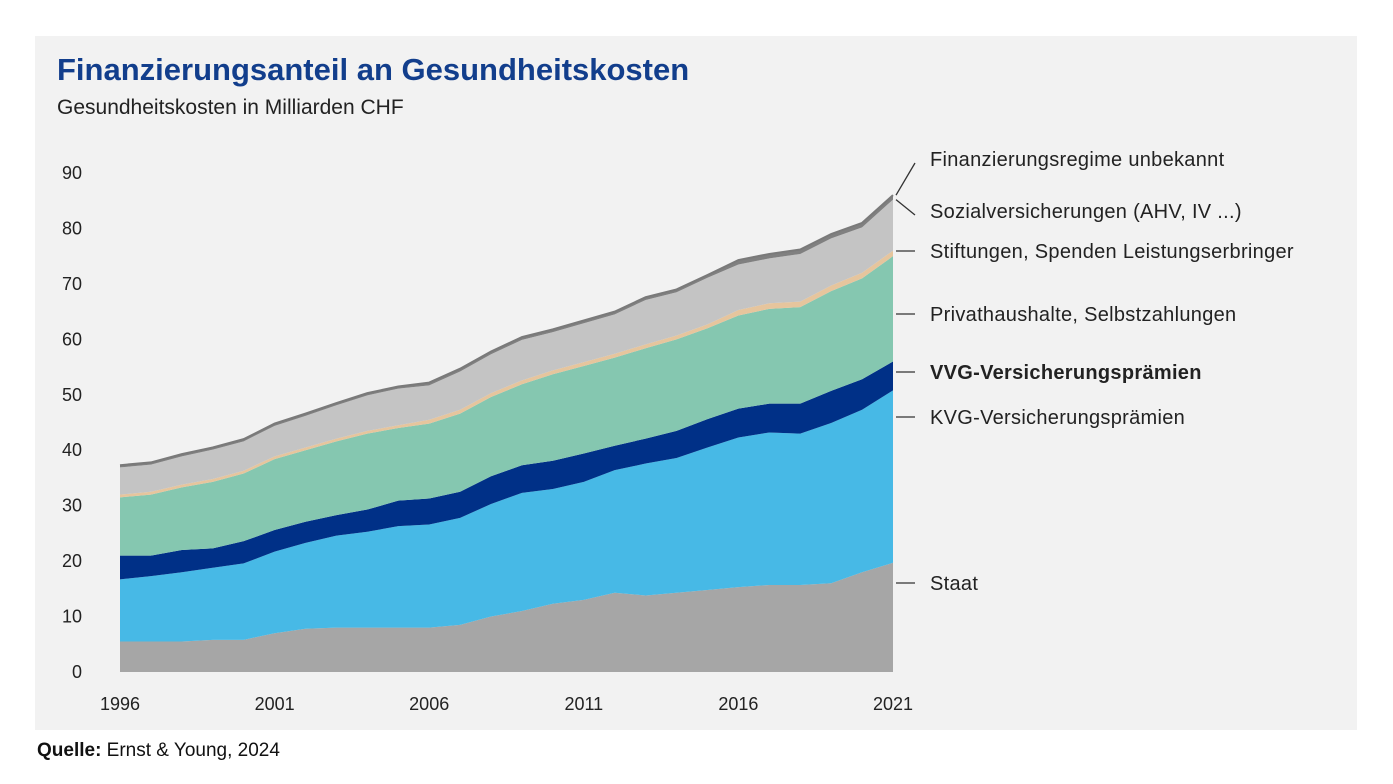 The image size is (1393, 784). I want to click on chart-title: Finanzierungsanteil an Gesundheitskosten, so click(373, 69).